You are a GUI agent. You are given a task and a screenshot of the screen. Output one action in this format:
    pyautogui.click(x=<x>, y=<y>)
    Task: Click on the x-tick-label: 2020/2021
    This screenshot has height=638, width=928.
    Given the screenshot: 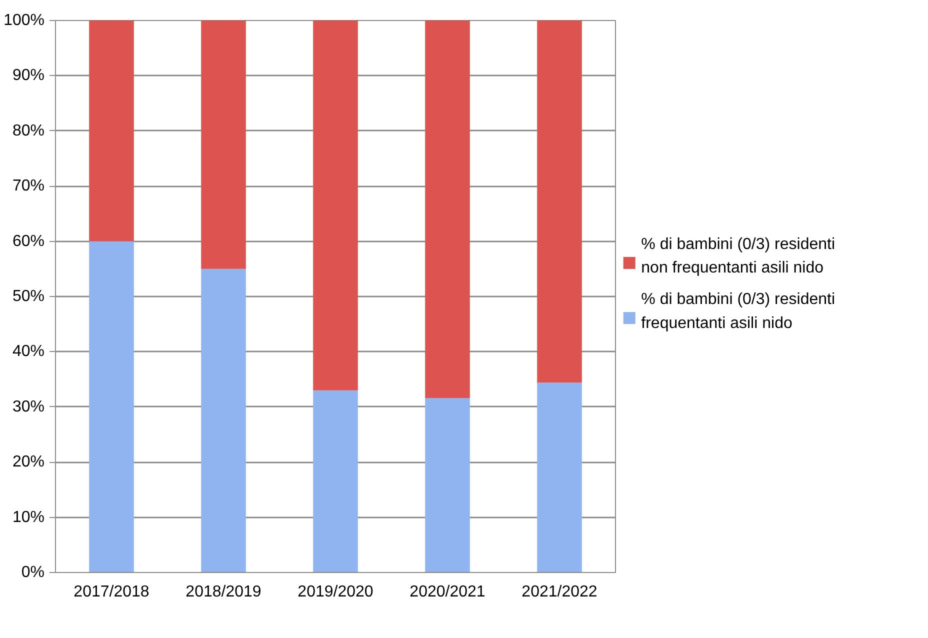 What is the action you would take?
    pyautogui.click(x=448, y=592)
    